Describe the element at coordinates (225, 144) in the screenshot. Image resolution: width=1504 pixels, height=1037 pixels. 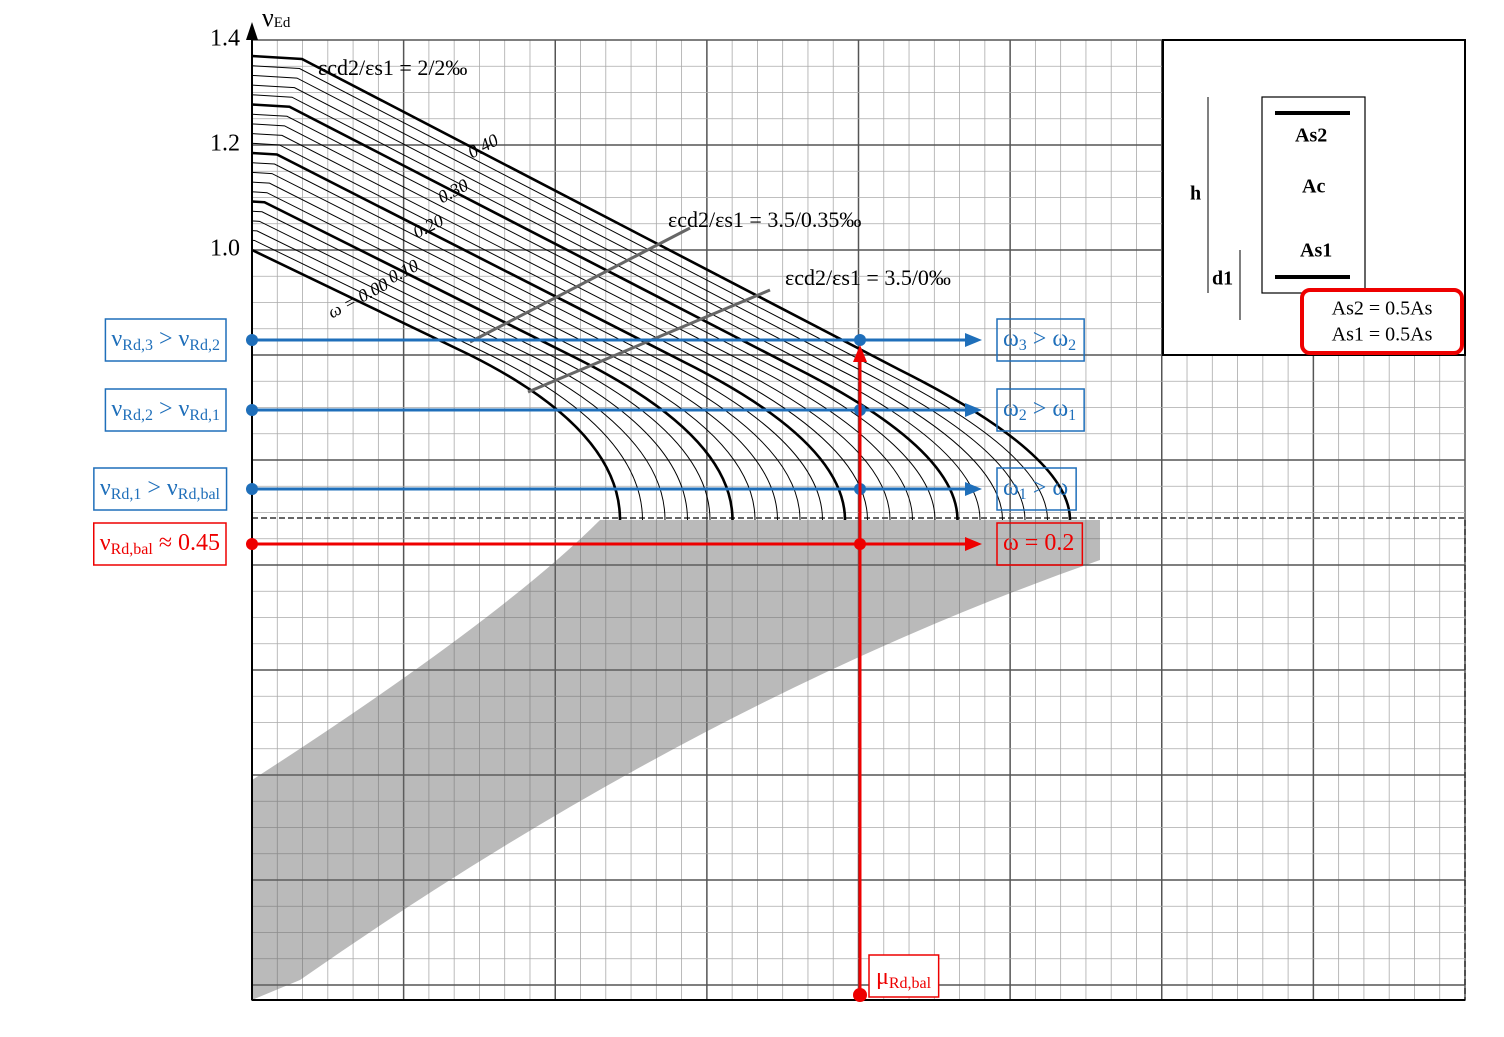
I see `y-tick-label: 1.2` at that location.